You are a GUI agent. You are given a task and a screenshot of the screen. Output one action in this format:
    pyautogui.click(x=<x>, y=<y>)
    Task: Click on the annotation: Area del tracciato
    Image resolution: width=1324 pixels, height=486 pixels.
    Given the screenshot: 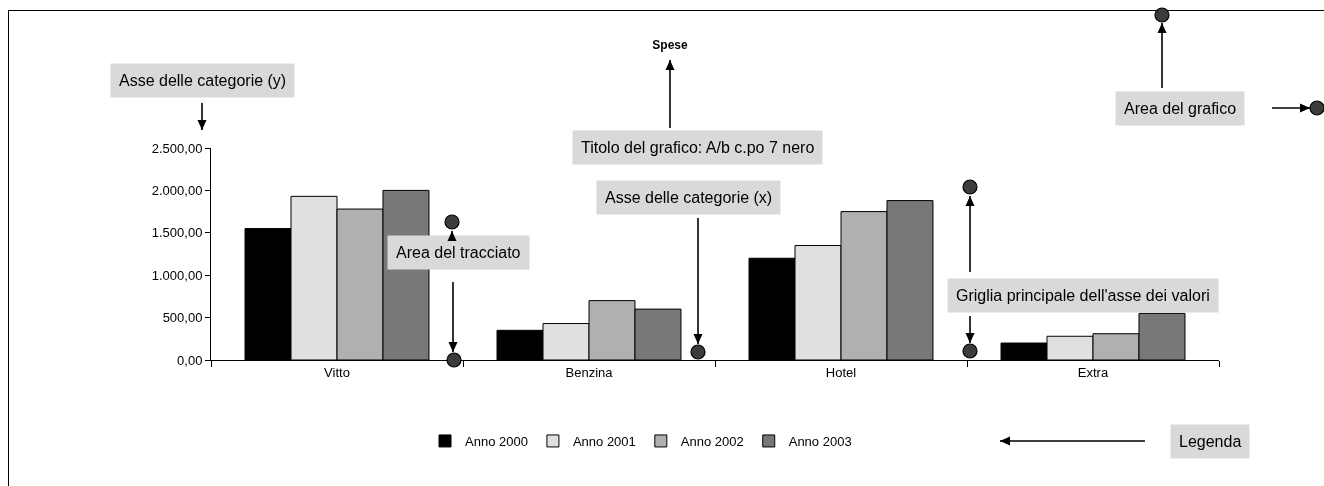 What is the action you would take?
    pyautogui.click(x=458, y=252)
    